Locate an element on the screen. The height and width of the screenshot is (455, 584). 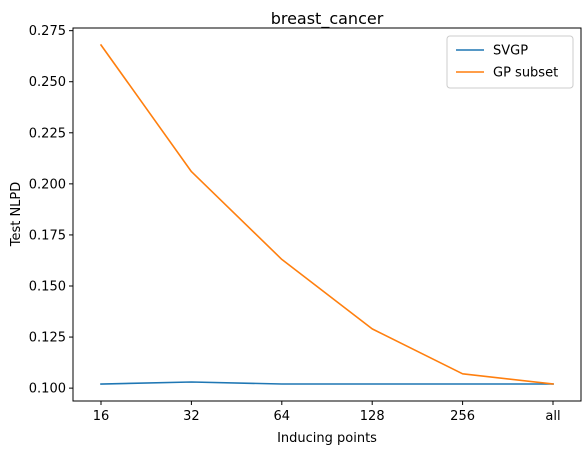
y-tick-label: 0.200 is located at coordinates (47, 184).